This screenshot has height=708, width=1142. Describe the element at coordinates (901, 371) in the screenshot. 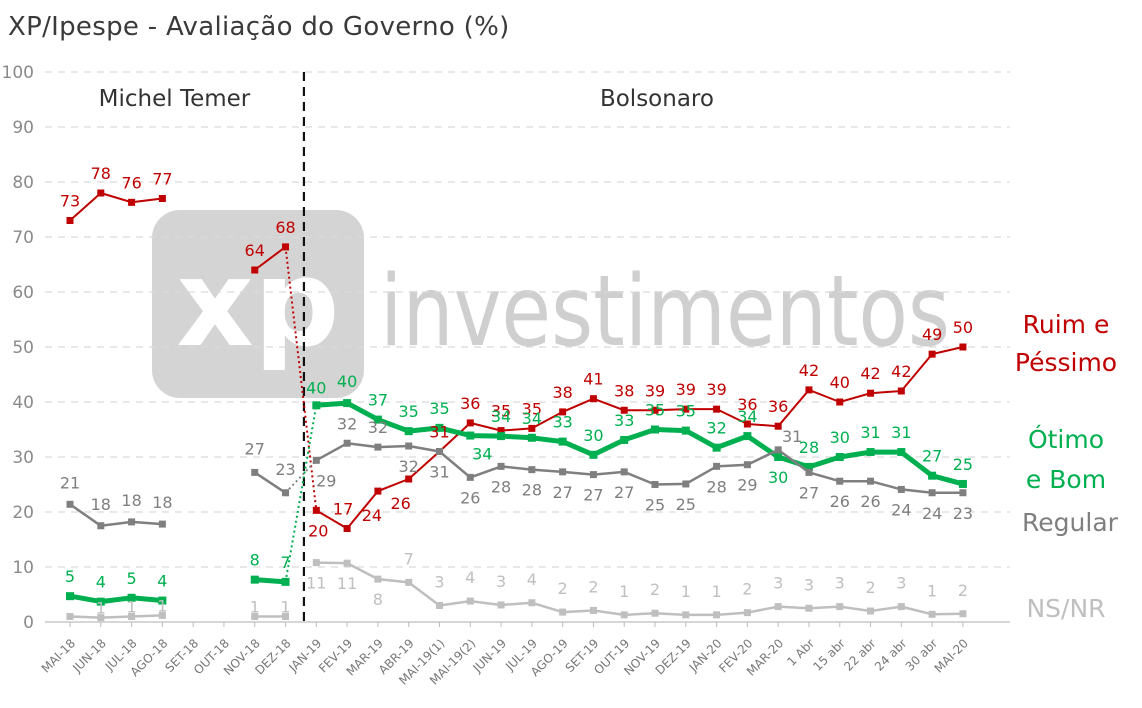

I see `data-label: 42` at that location.